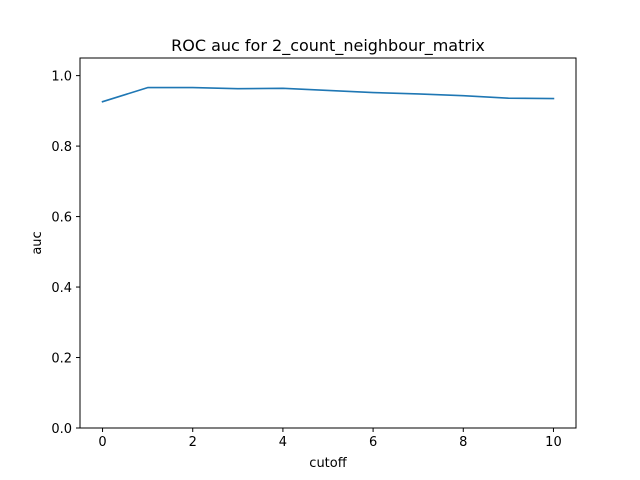  I want to click on chart-title: ROC auc for 2_count_neighbour_matrix, so click(328, 46).